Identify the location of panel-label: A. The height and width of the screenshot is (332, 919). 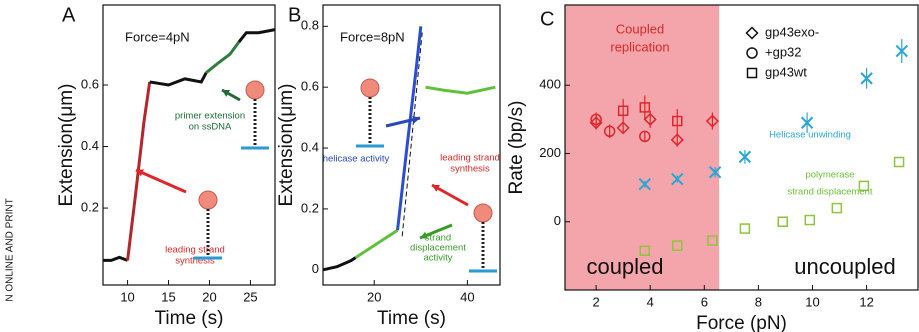
(69, 15).